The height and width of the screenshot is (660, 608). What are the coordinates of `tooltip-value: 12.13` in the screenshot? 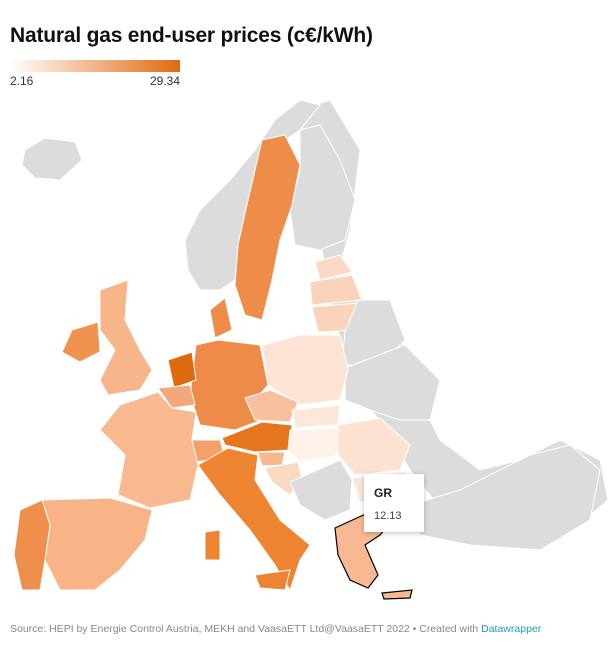 It's located at (388, 516).